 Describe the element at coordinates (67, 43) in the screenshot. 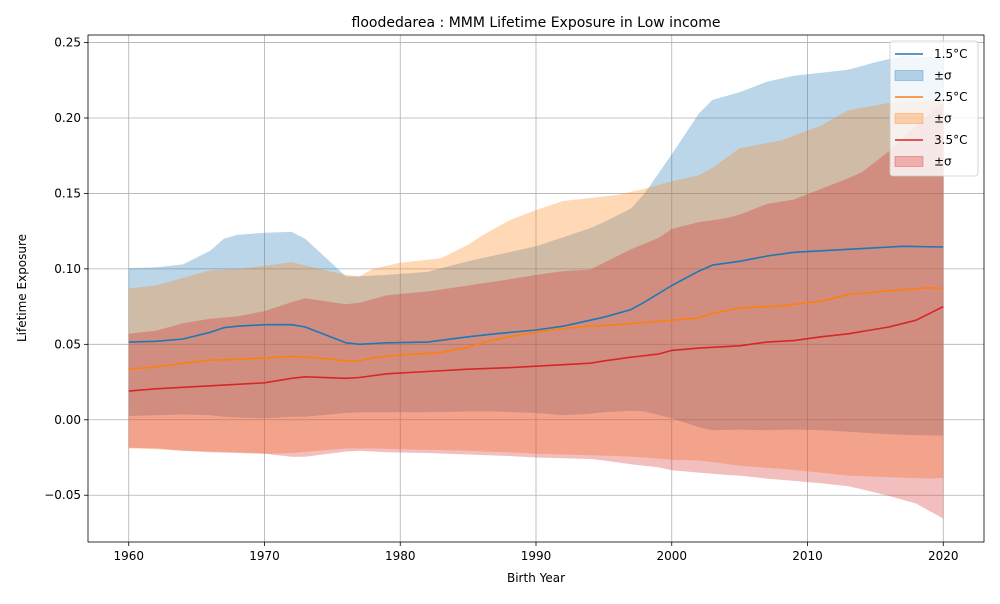

I see `y-tick-label: 0.25` at that location.